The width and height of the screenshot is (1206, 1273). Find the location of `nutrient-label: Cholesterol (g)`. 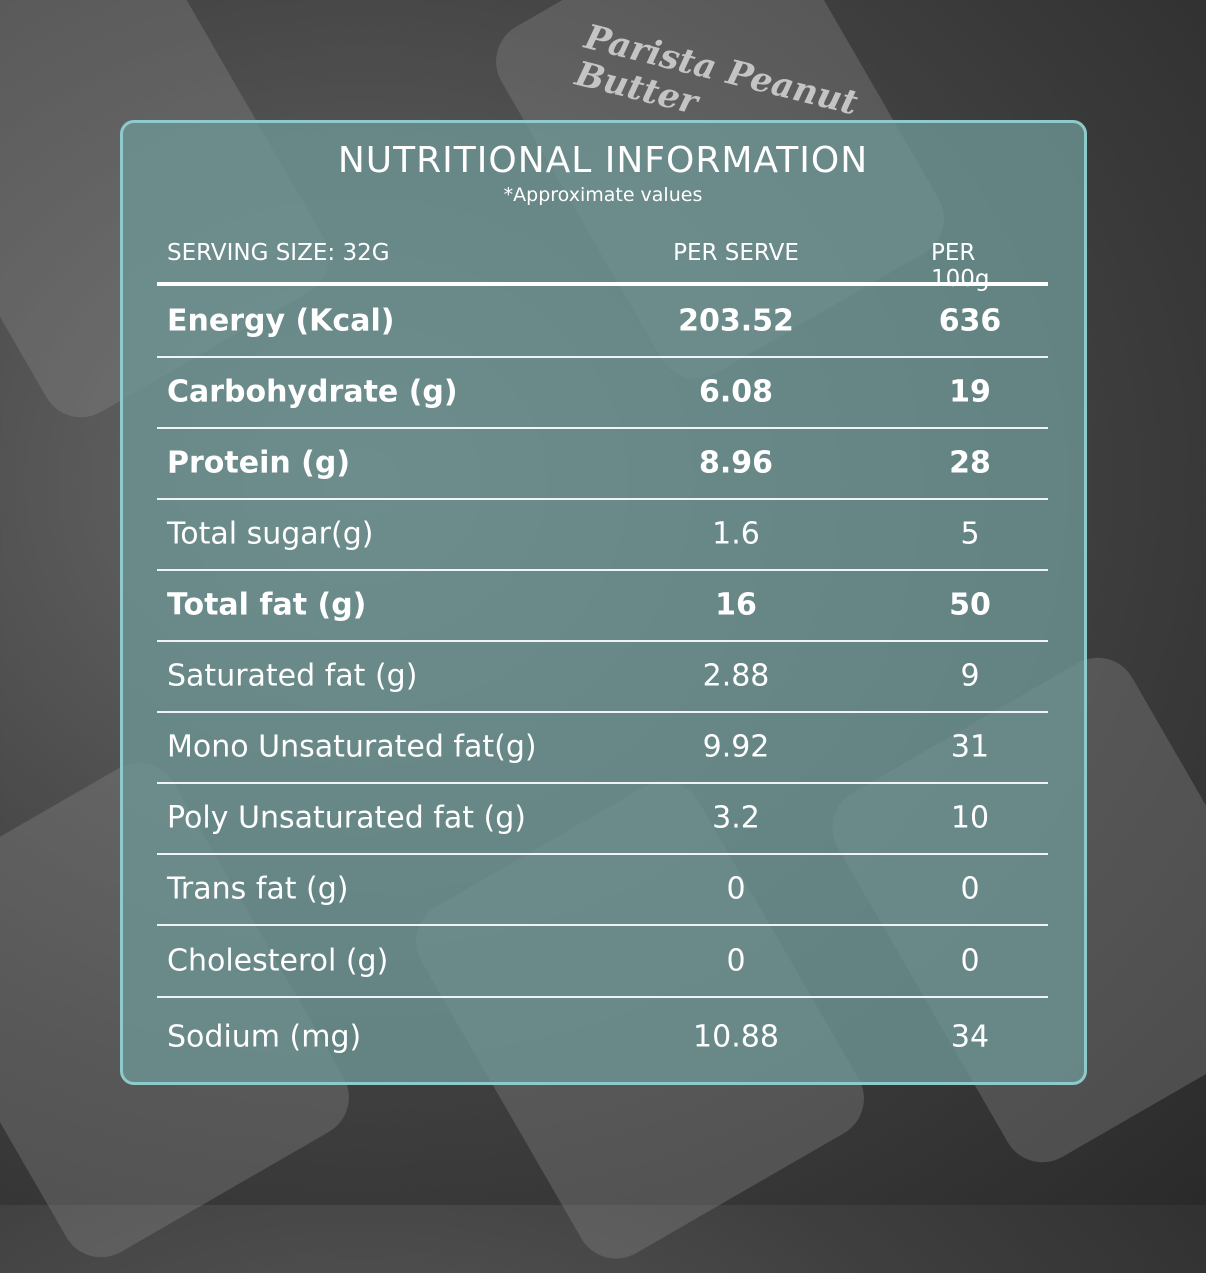

nutrient-label: Cholesterol (g) is located at coordinates (278, 960).